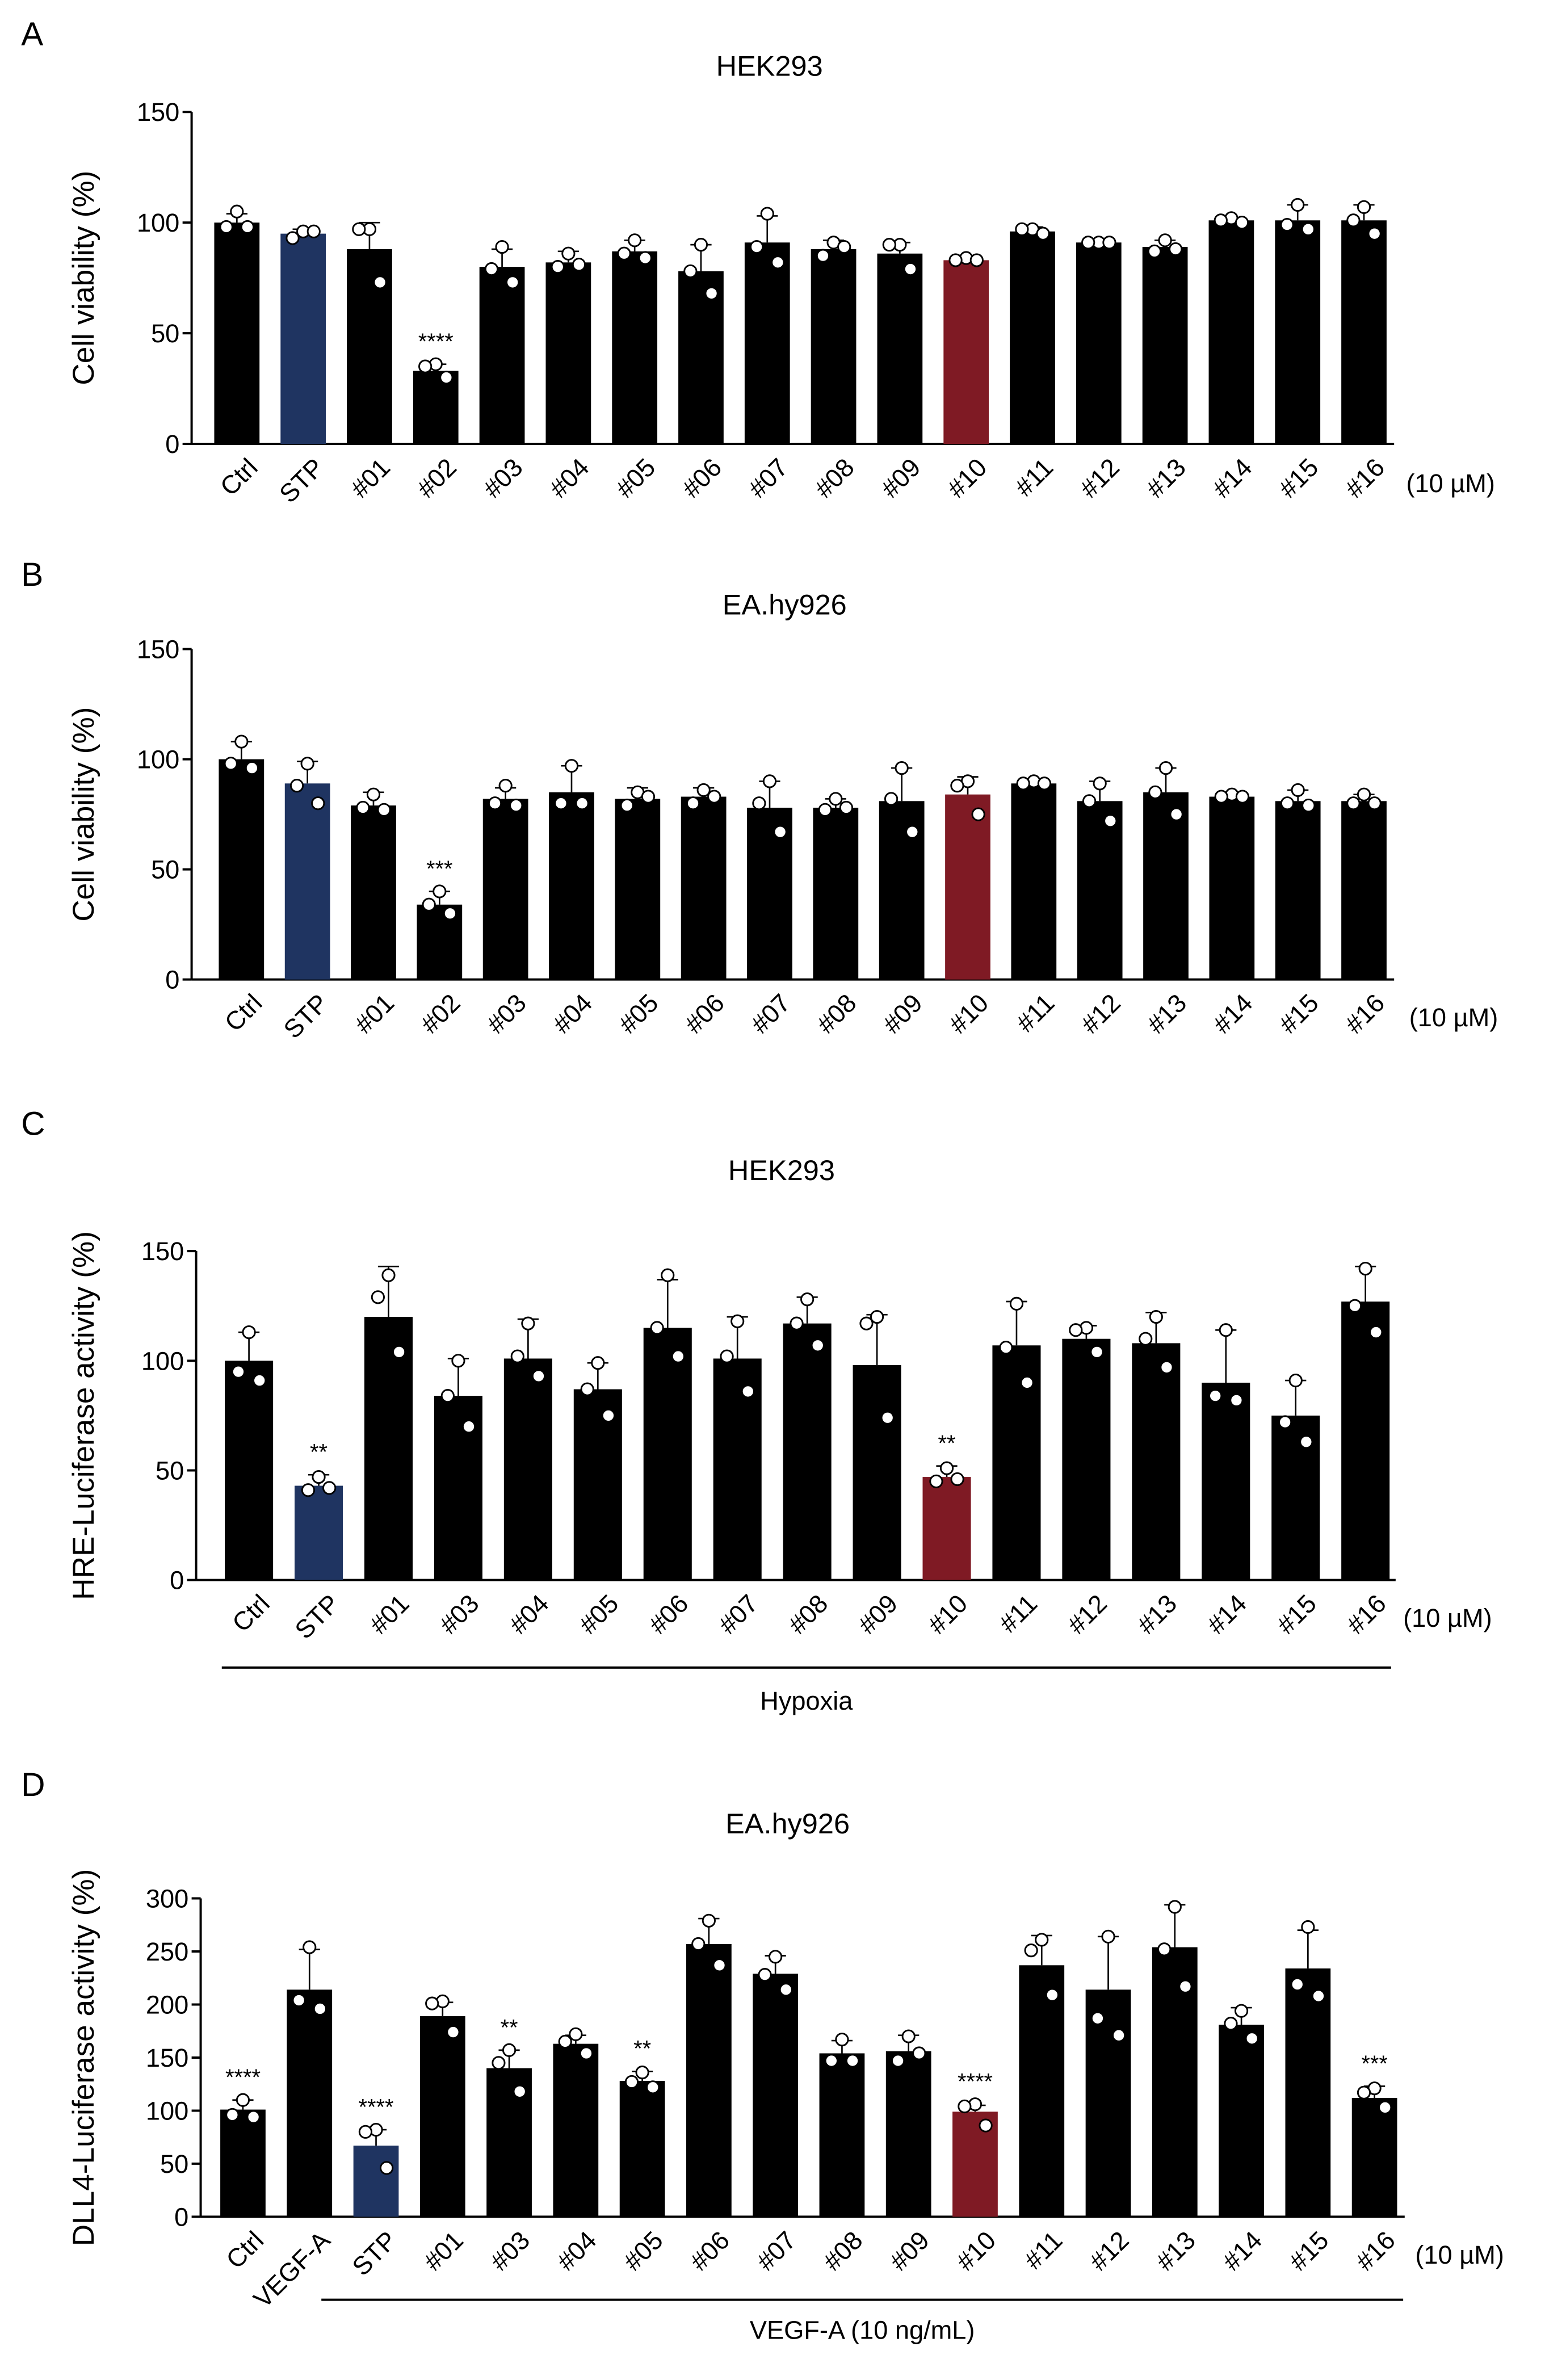 This screenshot has height=2380, width=1545. I want to click on y-tick-label: 0, so click(172, 980).